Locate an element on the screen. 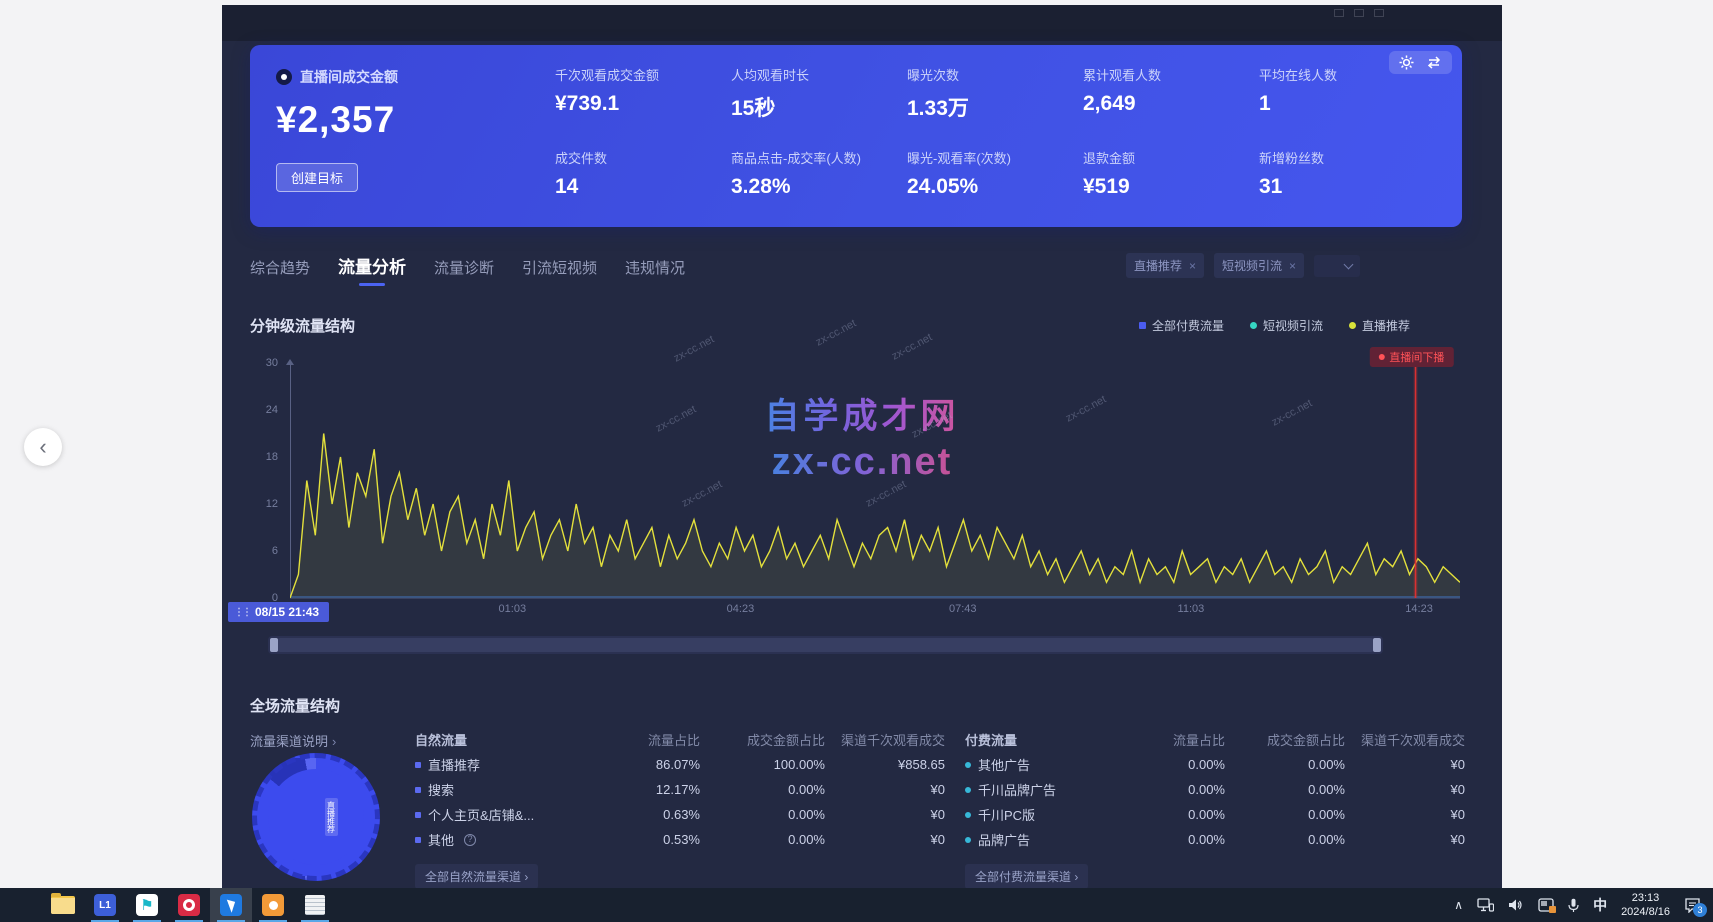 This screenshot has height=922, width=1713. table-row-0: 直播推荐 86.07% 100.00% ¥858.65 is located at coordinates (681, 764).